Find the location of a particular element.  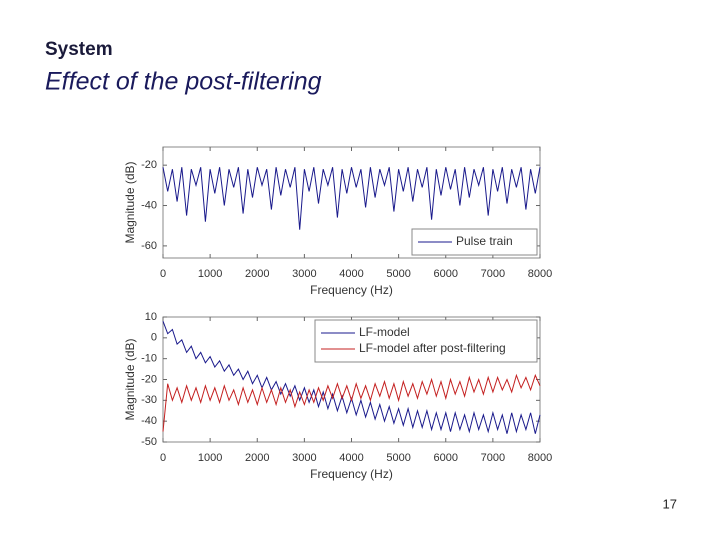

legend-label: LF-model after post-filtering is located at coordinates (432, 348).